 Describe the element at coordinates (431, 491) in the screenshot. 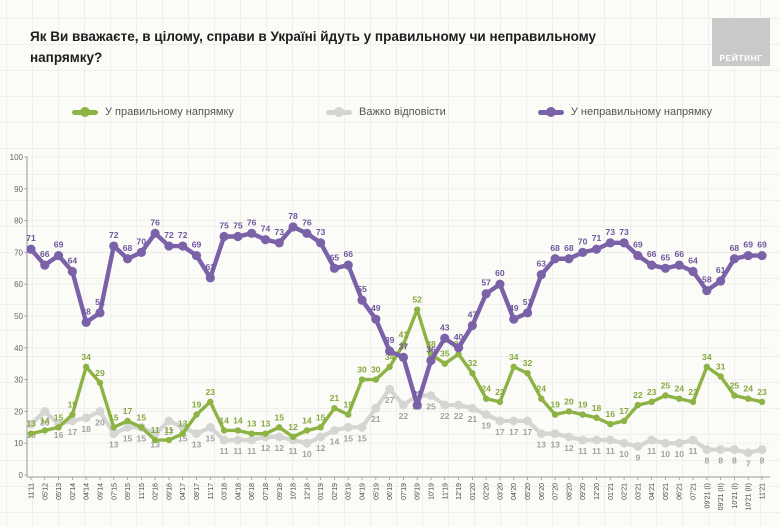

I see `svg-text: 10'19` at that location.